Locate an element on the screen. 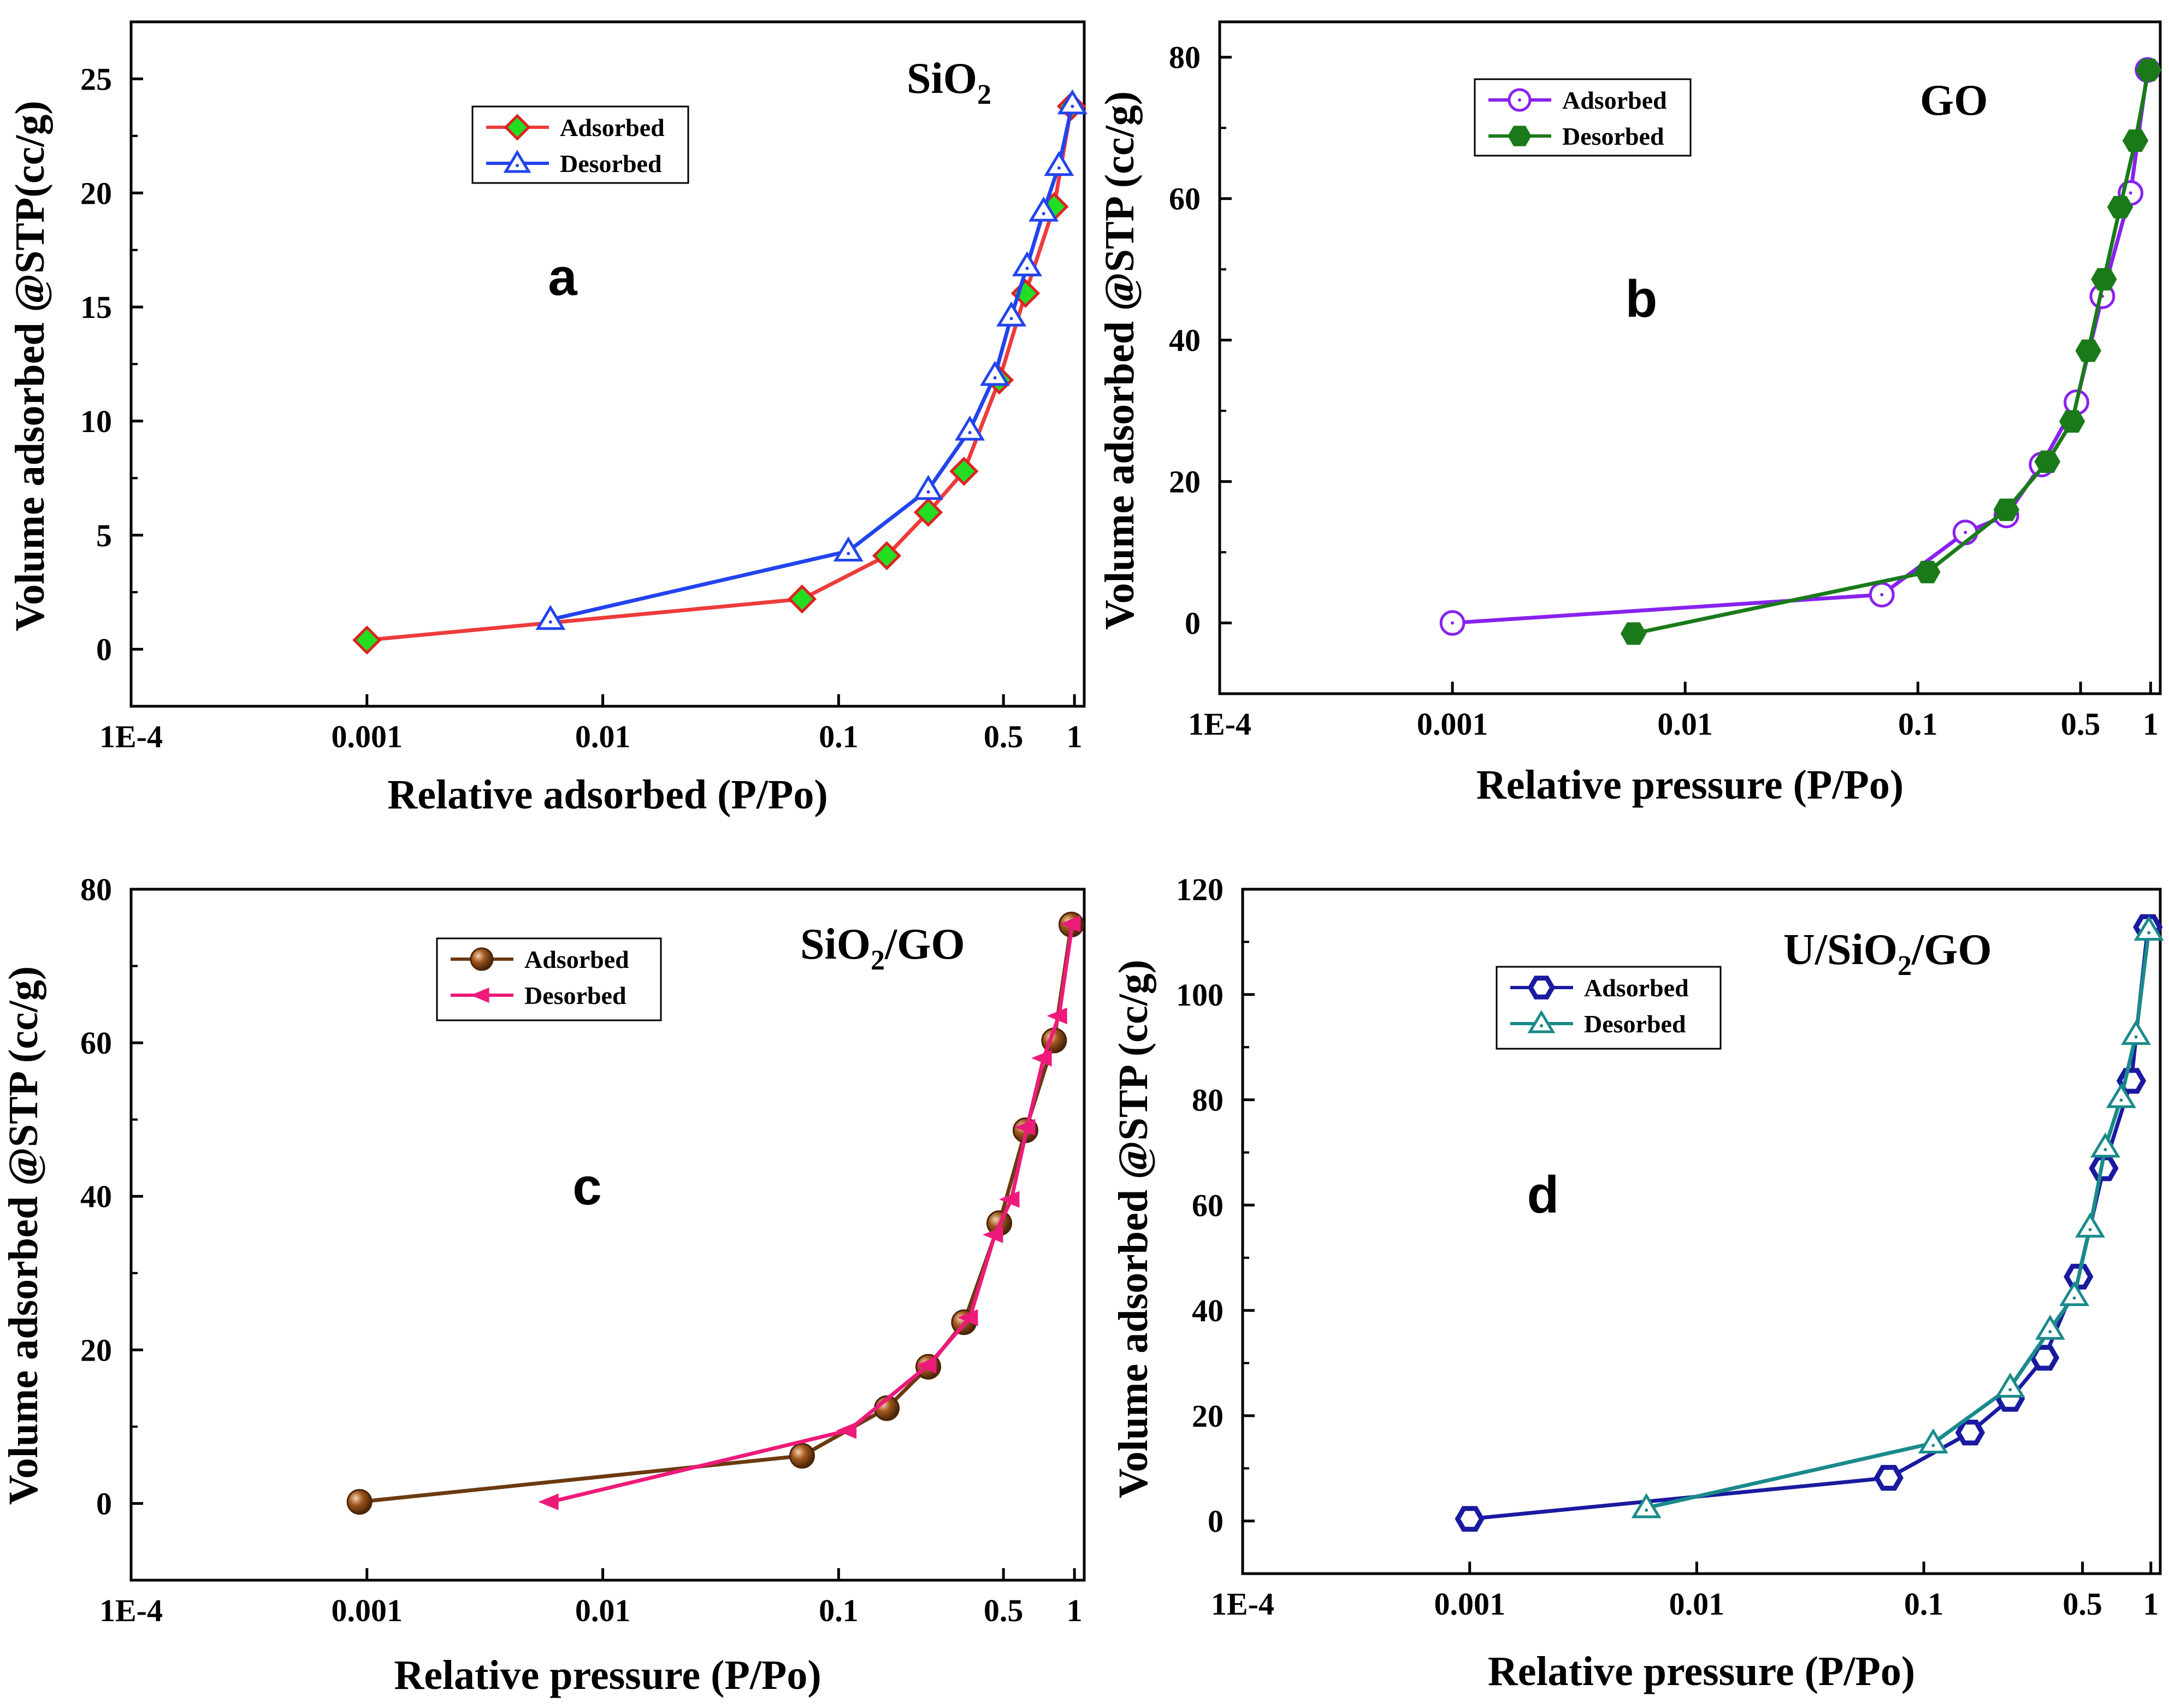 This screenshot has width=2169, height=1708. legend-box is located at coordinates (1583, 117).